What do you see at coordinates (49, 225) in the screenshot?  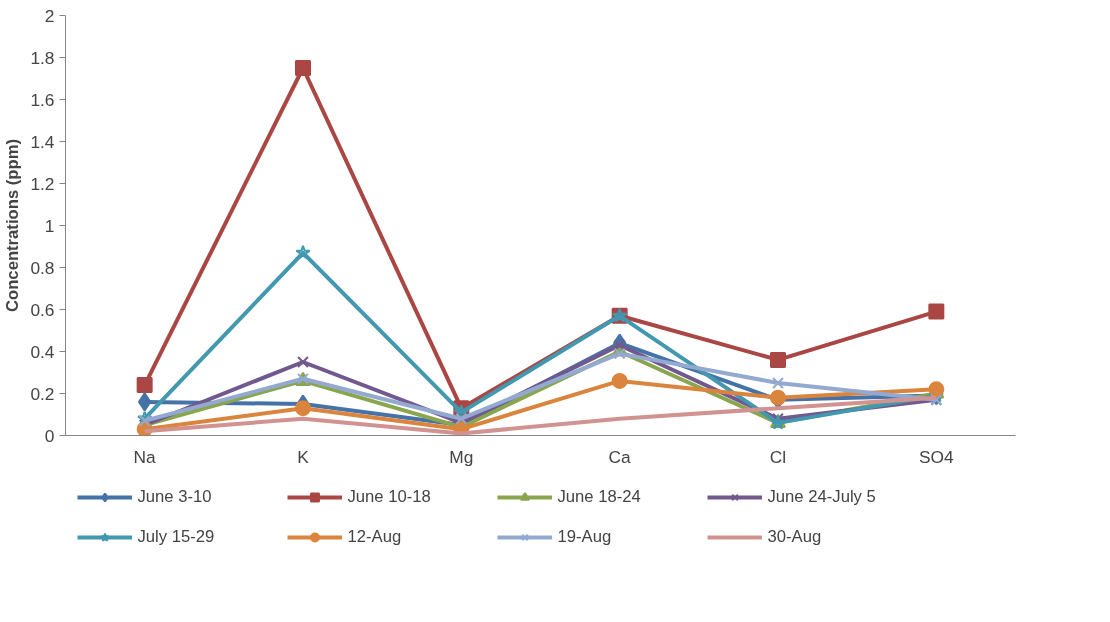 I see `y-tick-label: 1` at bounding box center [49, 225].